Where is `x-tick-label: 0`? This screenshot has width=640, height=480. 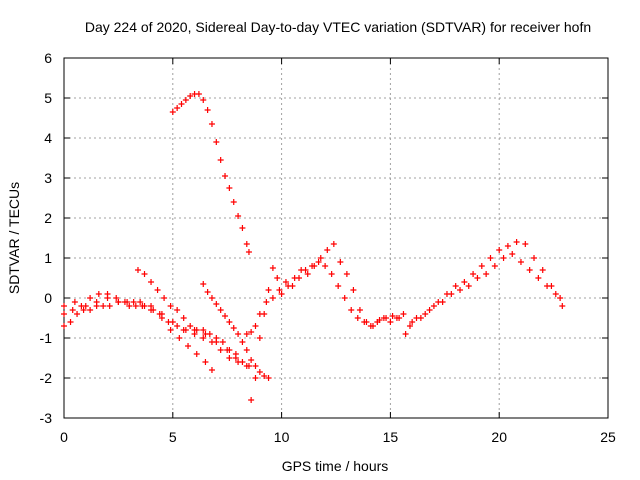
x-tick-label: 0 is located at coordinates (64, 437).